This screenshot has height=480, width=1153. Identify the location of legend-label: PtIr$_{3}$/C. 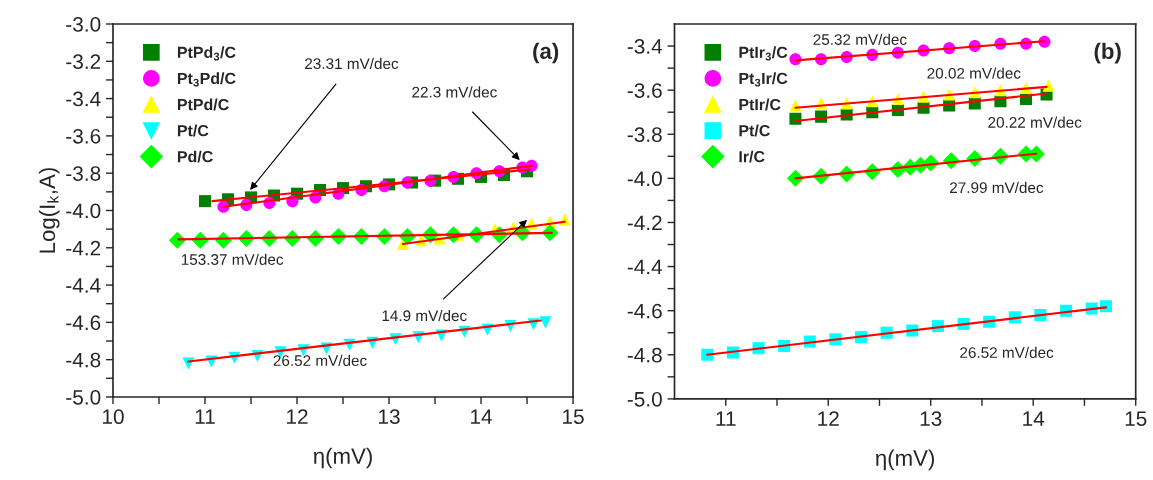
(763, 53).